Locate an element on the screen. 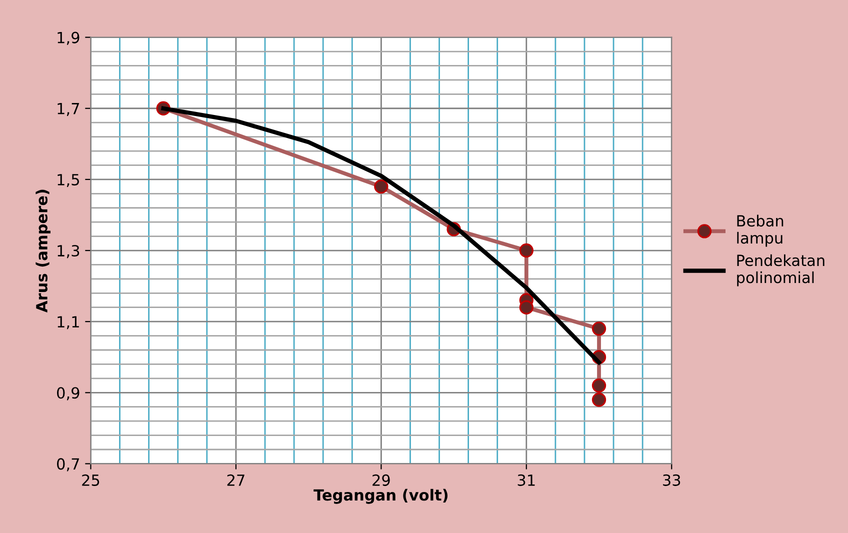  legend-label: Pendekatan polinomial is located at coordinates (780, 270).